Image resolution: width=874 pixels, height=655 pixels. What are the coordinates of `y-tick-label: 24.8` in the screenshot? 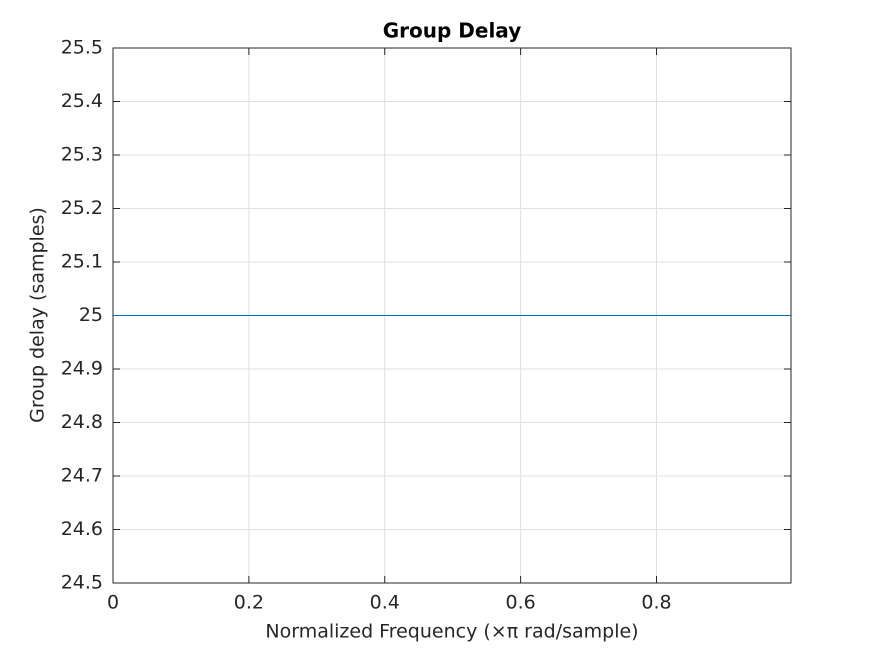 It's located at (82, 422).